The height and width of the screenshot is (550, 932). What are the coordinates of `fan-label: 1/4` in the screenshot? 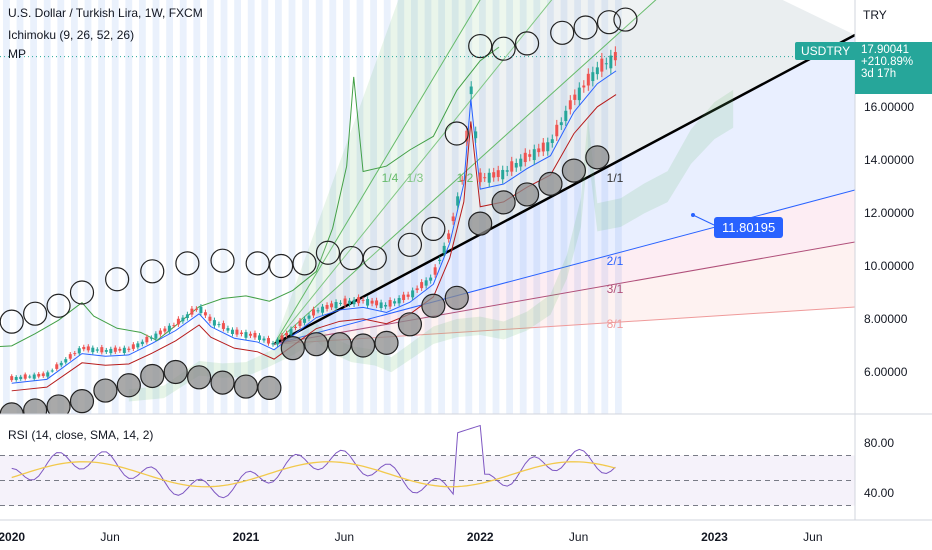 It's located at (390, 178).